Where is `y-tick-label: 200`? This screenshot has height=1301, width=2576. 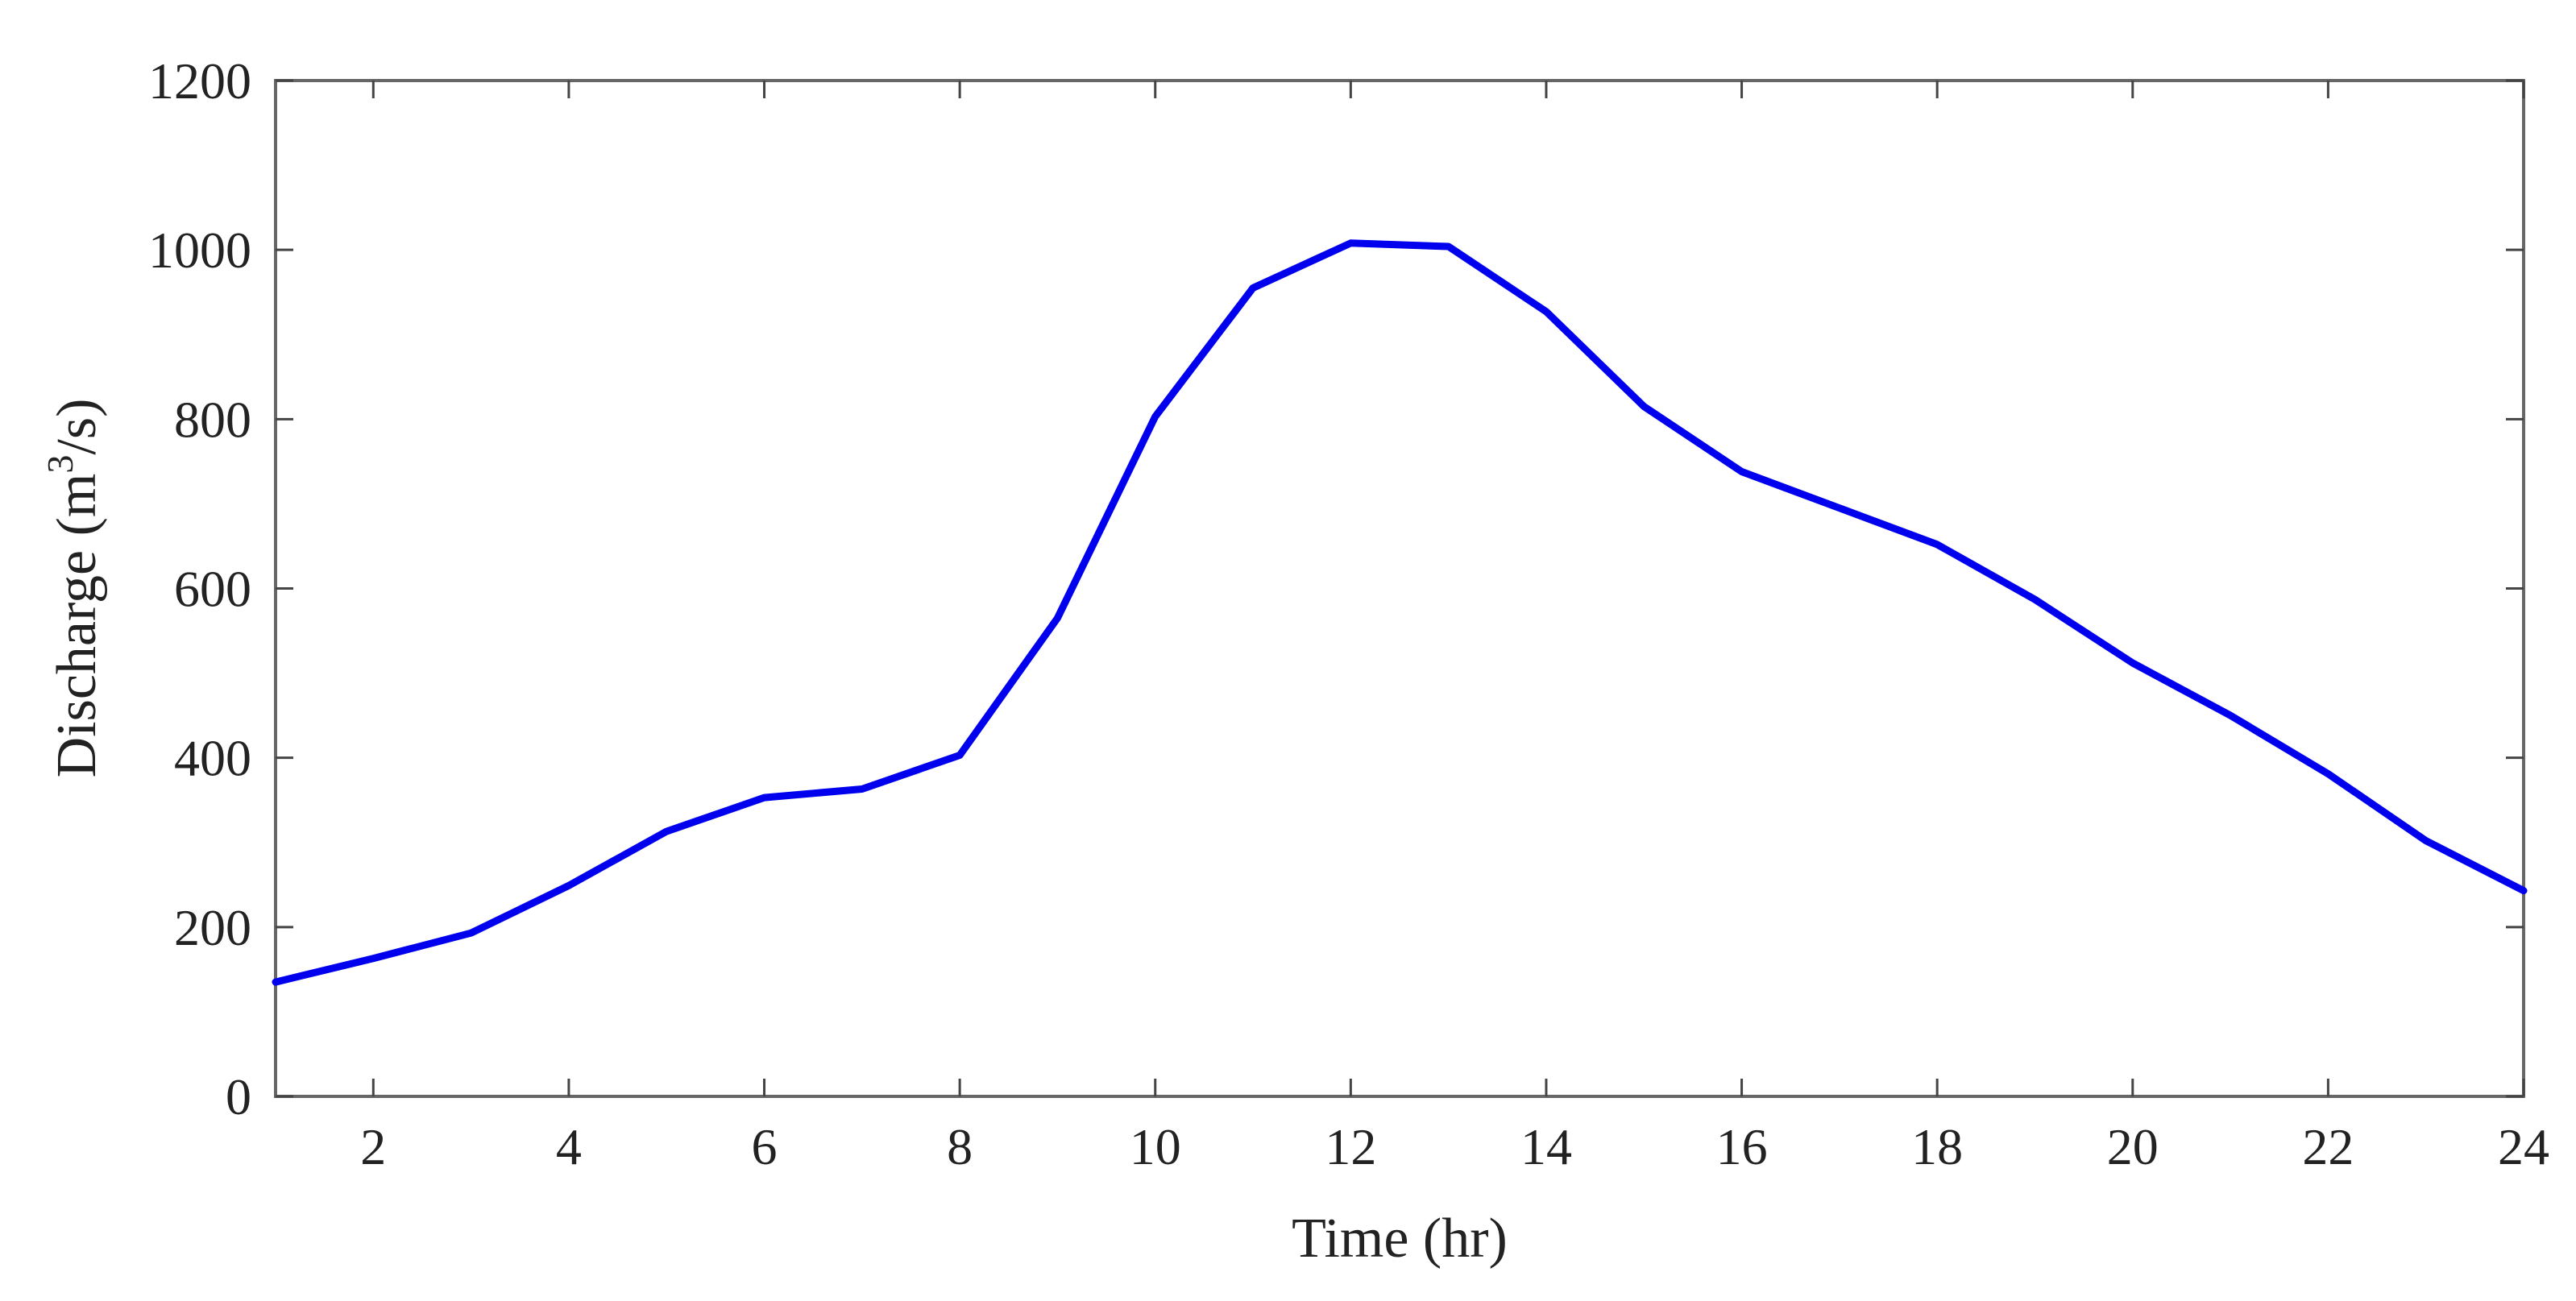 y-tick-label: 200 is located at coordinates (212, 927).